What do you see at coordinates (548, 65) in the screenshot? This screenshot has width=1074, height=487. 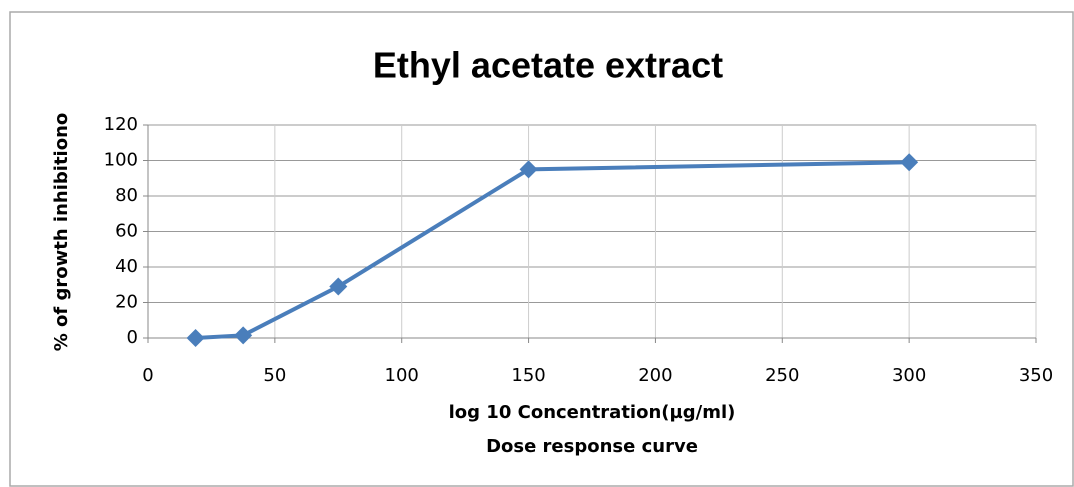 I see `chart-title: Ethyl acetate extract` at bounding box center [548, 65].